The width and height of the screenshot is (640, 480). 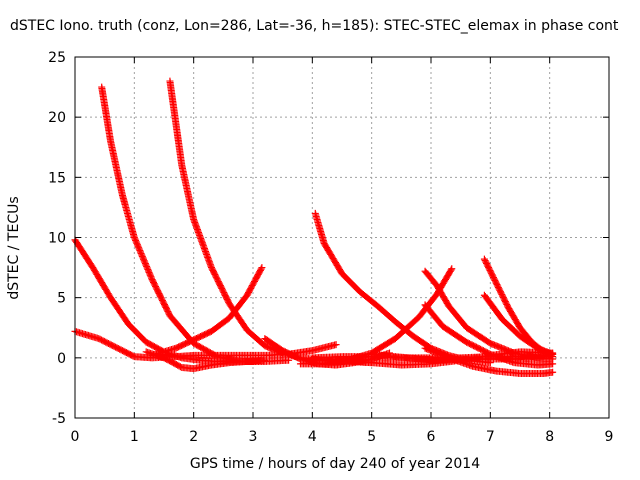 What do you see at coordinates (57, 118) in the screenshot?
I see `y-tick-label: 20` at bounding box center [57, 118].